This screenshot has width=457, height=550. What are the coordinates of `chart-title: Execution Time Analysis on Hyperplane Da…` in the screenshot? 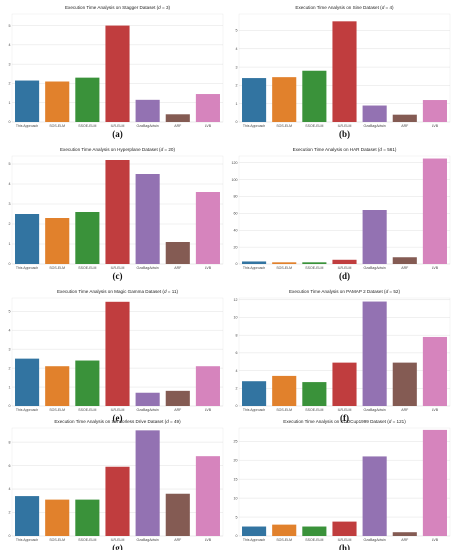 It's located at (118, 149).